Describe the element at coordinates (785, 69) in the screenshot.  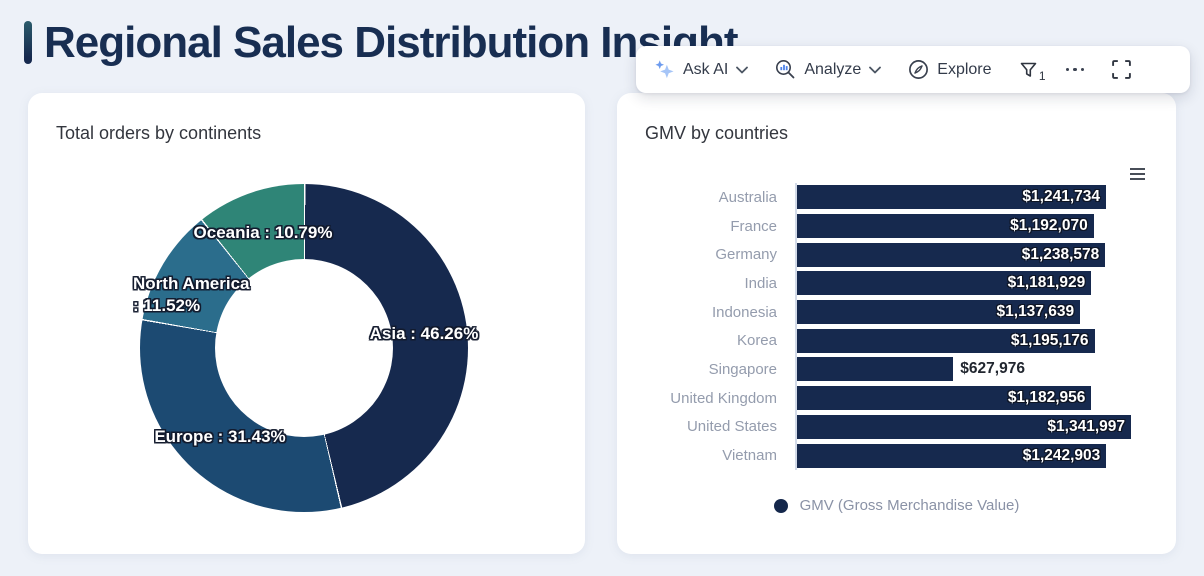
I see `magnifier-chart-icon` at that location.